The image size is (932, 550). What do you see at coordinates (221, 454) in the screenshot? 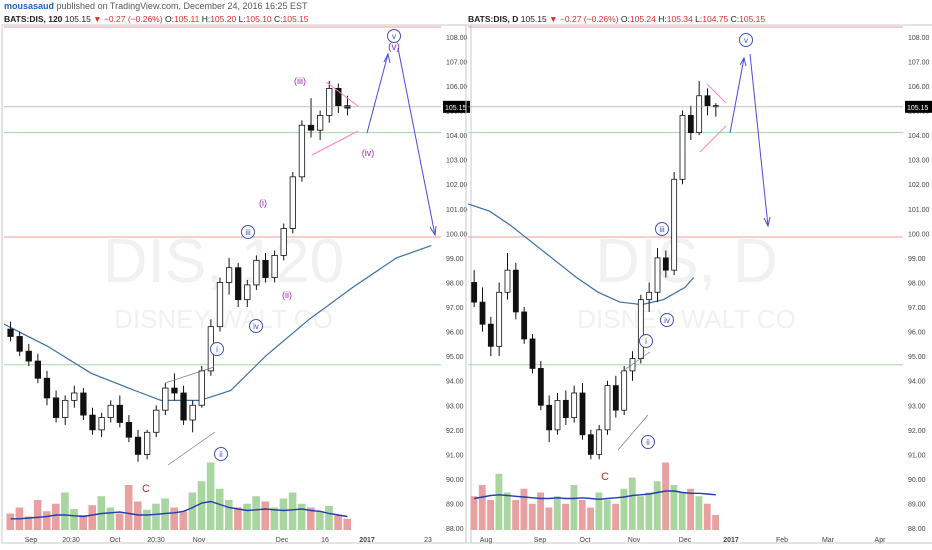
I see `left-wave-label-ii-circle` at bounding box center [221, 454].